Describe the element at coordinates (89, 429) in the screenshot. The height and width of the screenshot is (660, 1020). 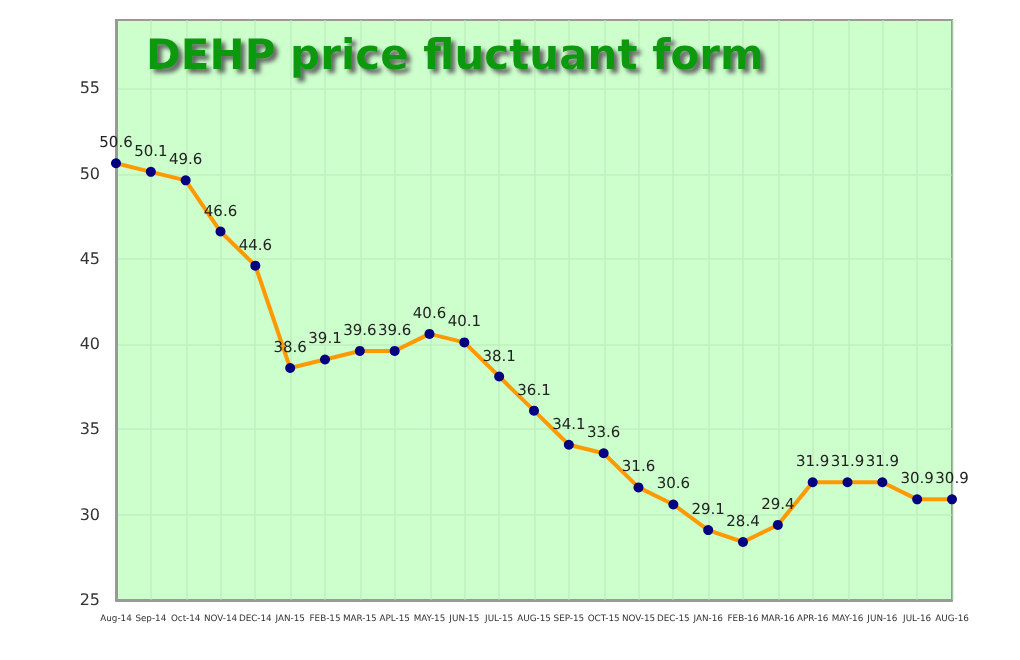
I see `y-tick-label: 35` at that location.